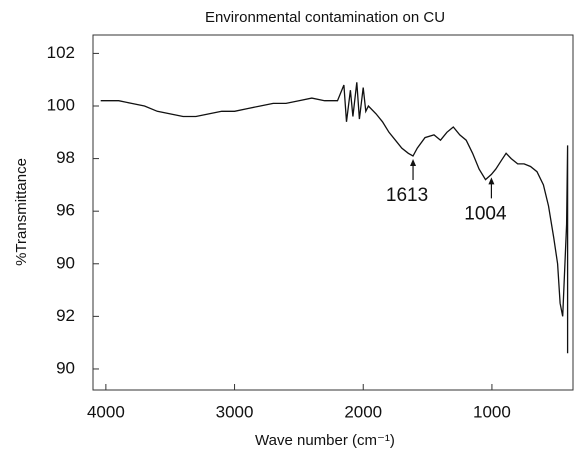 Image resolution: width=576 pixels, height=455 pixels. What do you see at coordinates (363, 411) in the screenshot?
I see `x-tick-label: 2000` at bounding box center [363, 411].